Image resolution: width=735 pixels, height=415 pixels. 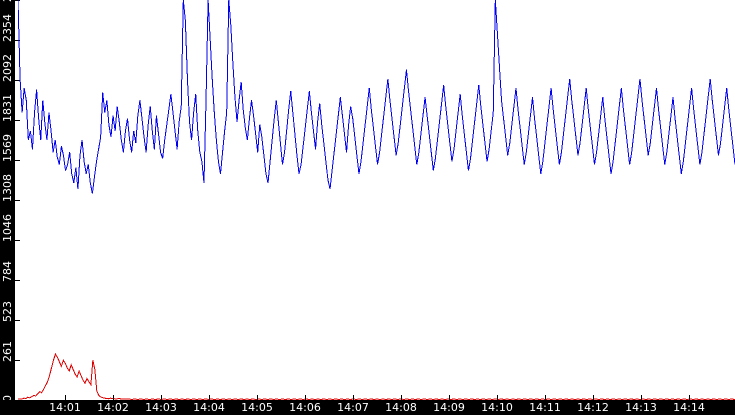 I want to click on x-axis-tick-label: 14:14, so click(x=689, y=407).